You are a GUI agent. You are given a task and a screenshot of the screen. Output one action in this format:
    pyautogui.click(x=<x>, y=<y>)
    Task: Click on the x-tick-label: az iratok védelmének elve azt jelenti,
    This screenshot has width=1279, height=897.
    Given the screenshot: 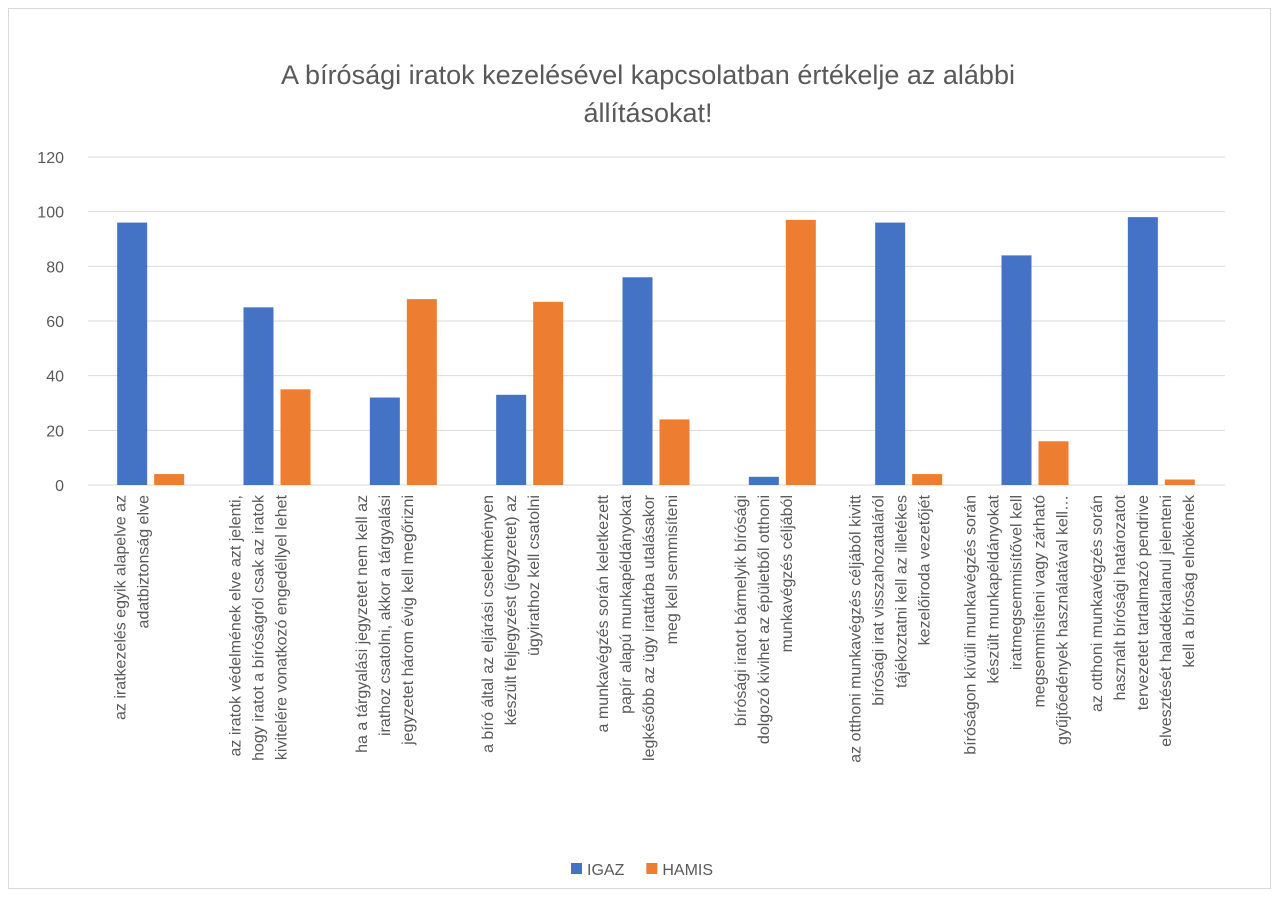 What is the action you would take?
    pyautogui.click(x=236, y=625)
    